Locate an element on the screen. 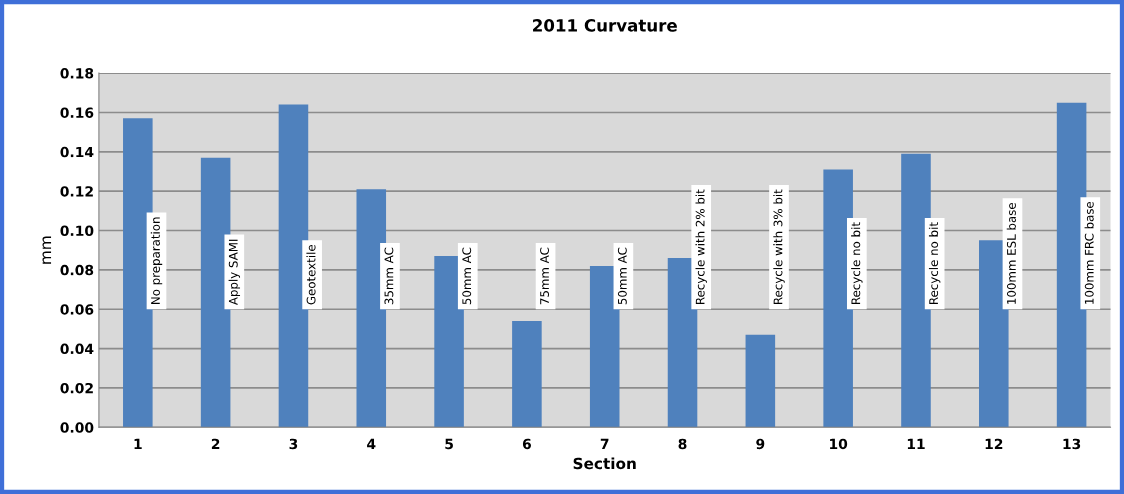 The height and width of the screenshot is (494, 1124). y-tick-label: 0.04 is located at coordinates (77, 349).